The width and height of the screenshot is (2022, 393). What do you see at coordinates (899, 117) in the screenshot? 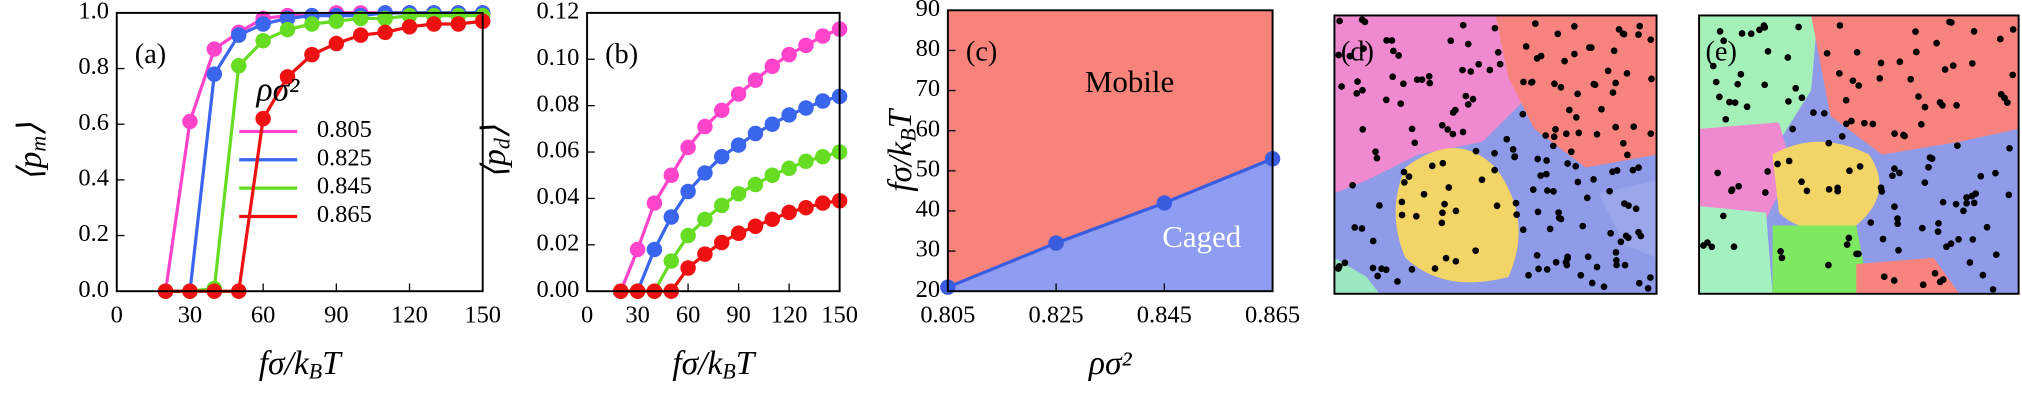
I see `axis-label-part: T` at bounding box center [899, 117].